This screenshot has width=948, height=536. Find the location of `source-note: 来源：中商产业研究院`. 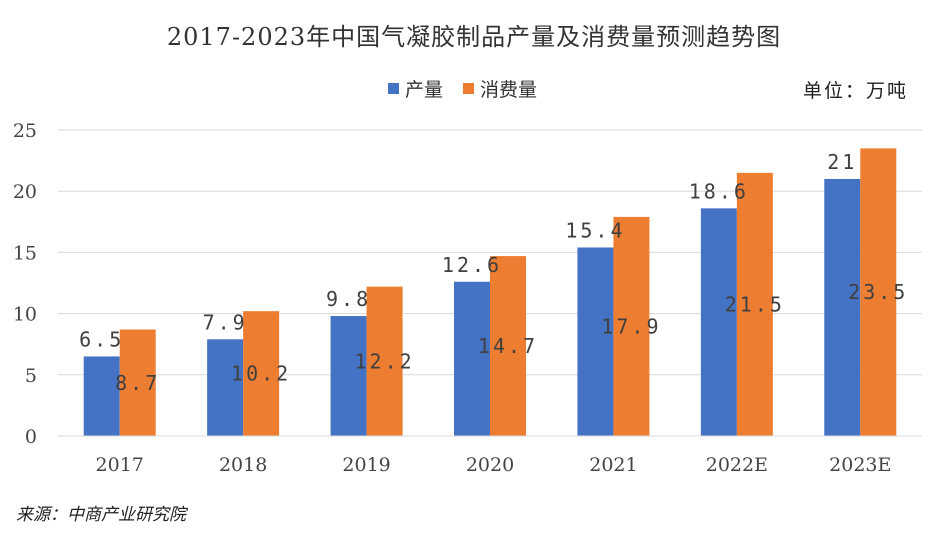

source-note: 来源：中商产业研究院 is located at coordinates (102, 515).